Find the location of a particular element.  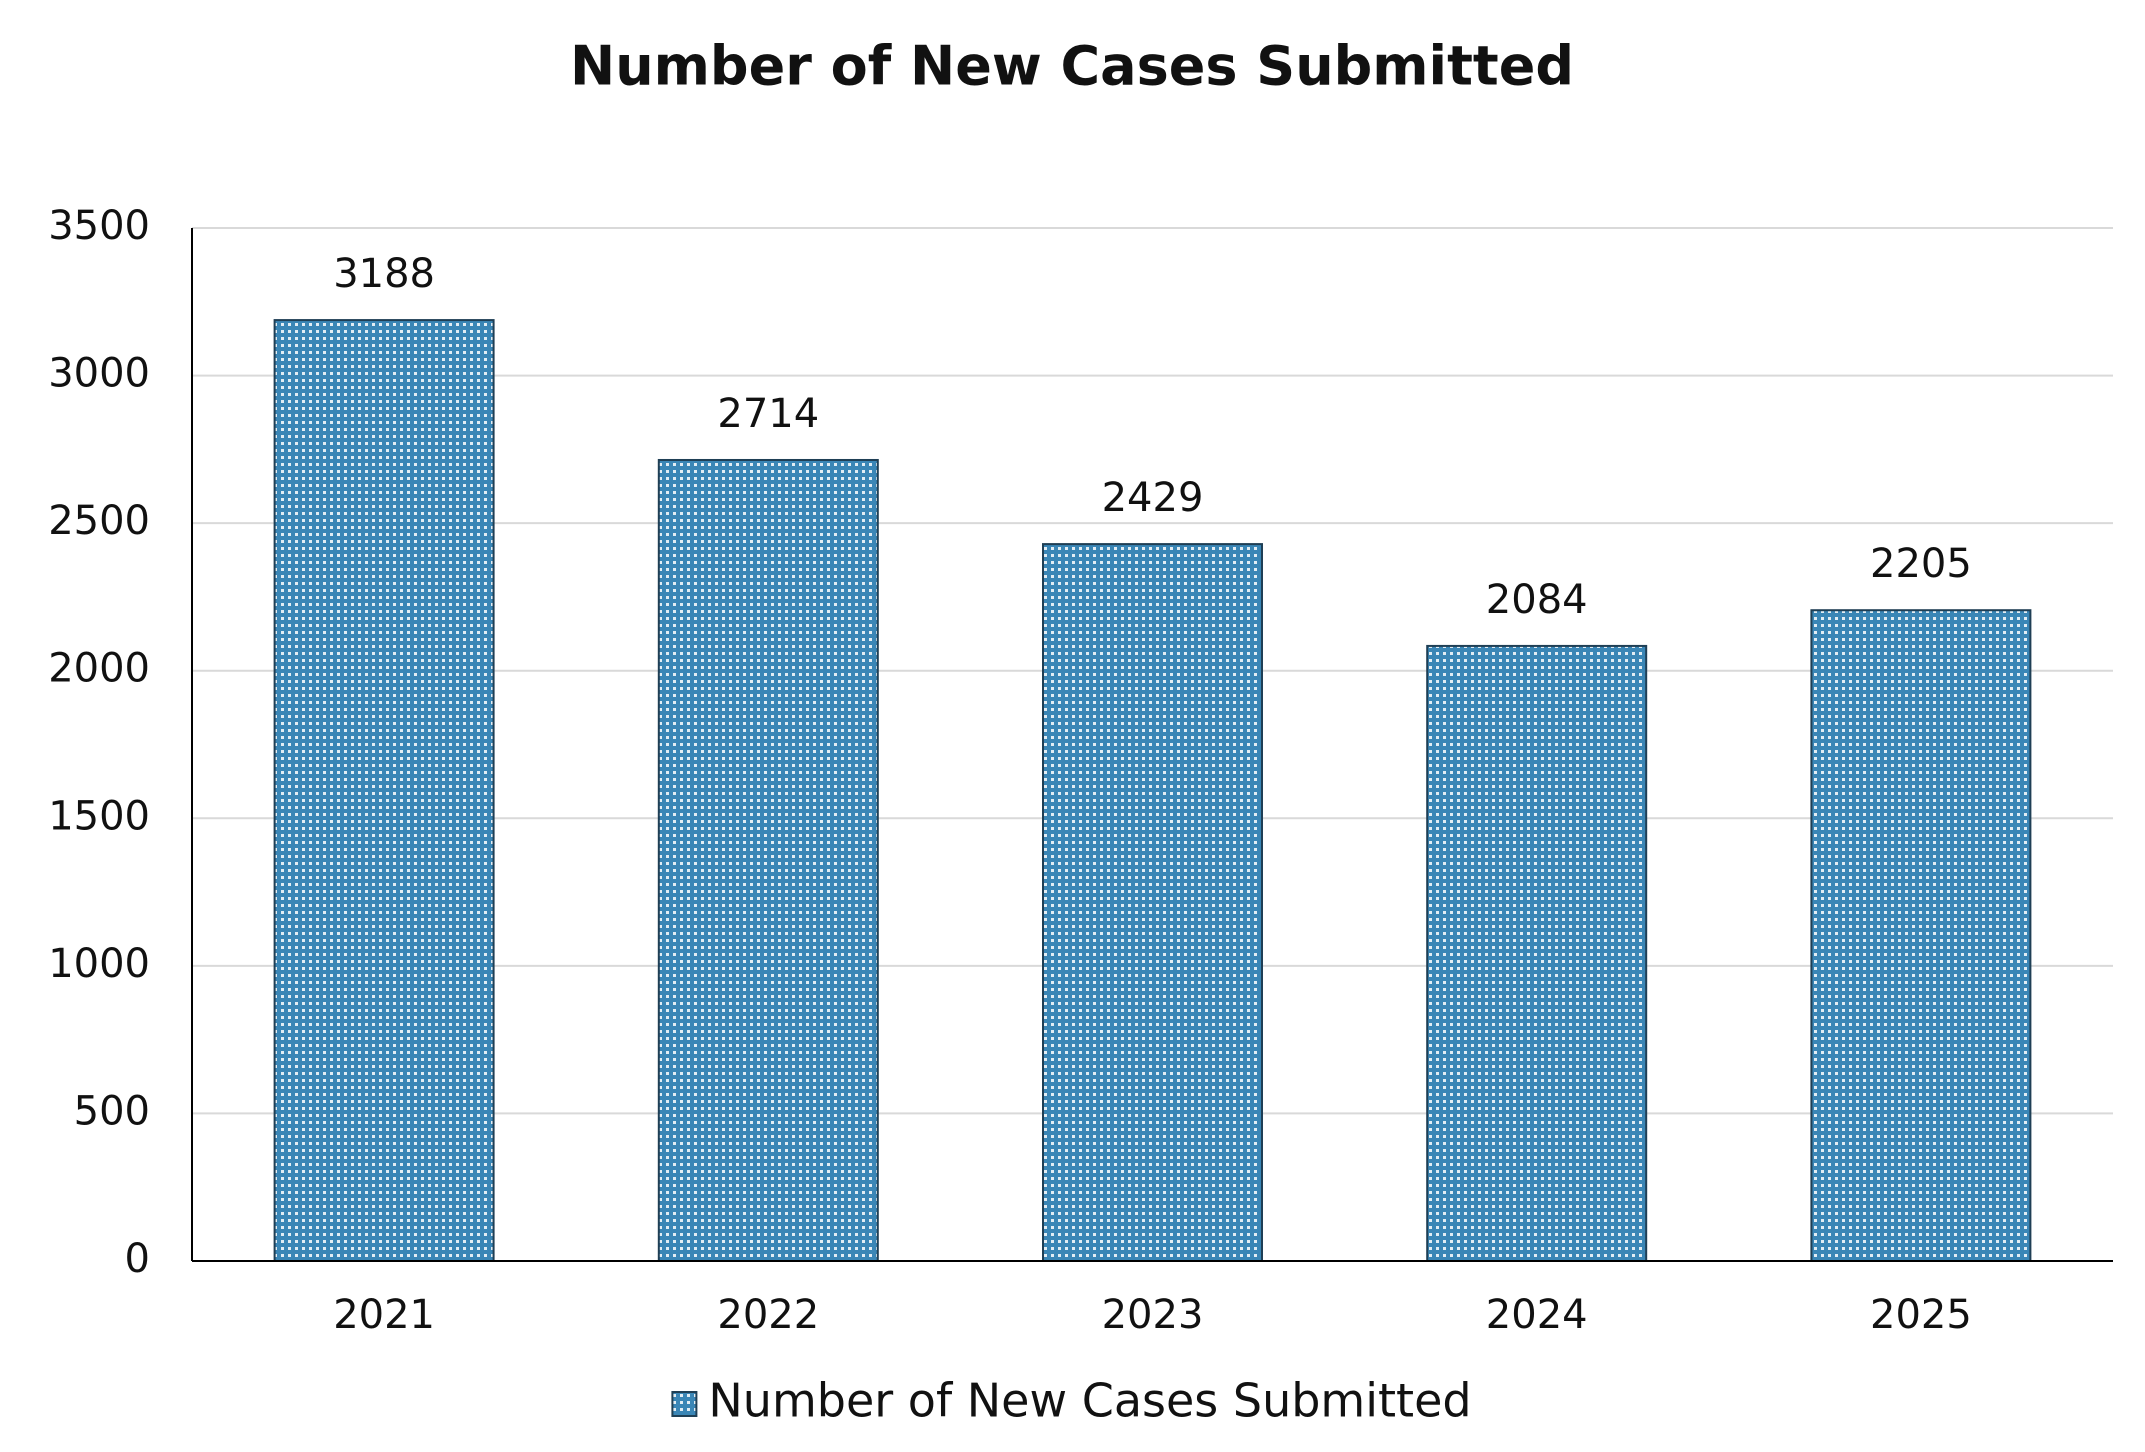

y-tick-label: 0 is located at coordinates (137, 1259).